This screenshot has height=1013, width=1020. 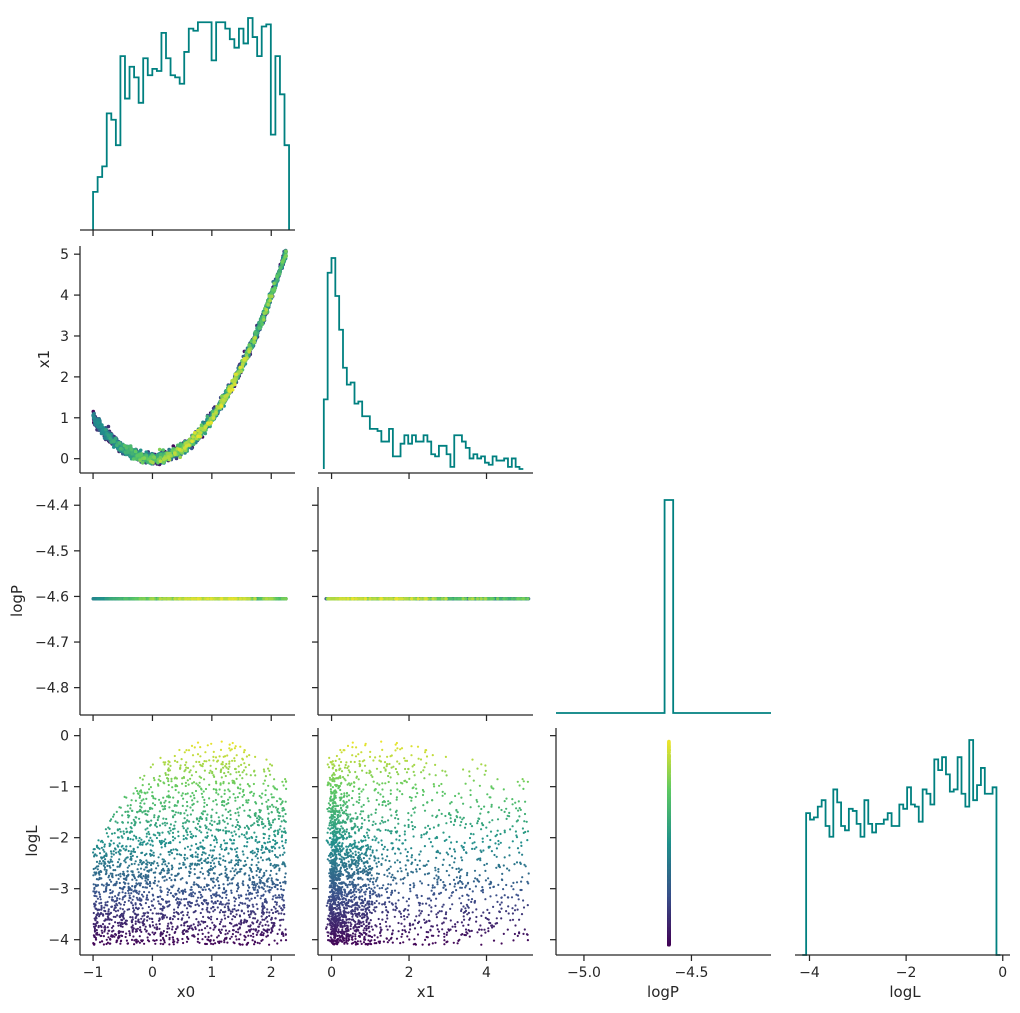 I want to click on ylabel-x1: x1, so click(x=44, y=359).